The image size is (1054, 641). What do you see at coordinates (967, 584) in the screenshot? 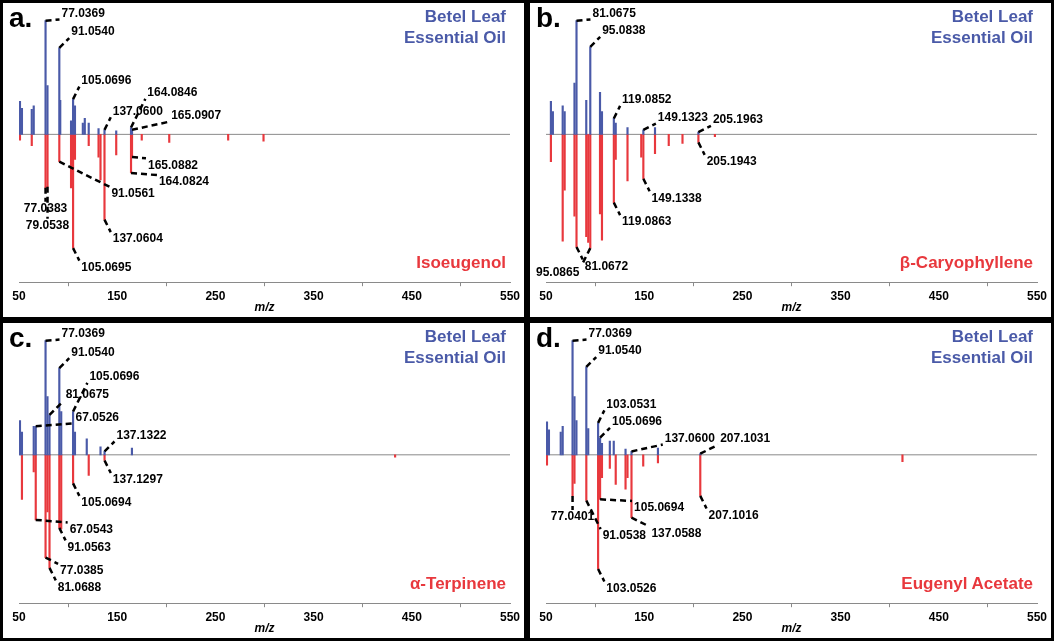
I see `text: Eugenyl Acetate` at bounding box center [967, 584].